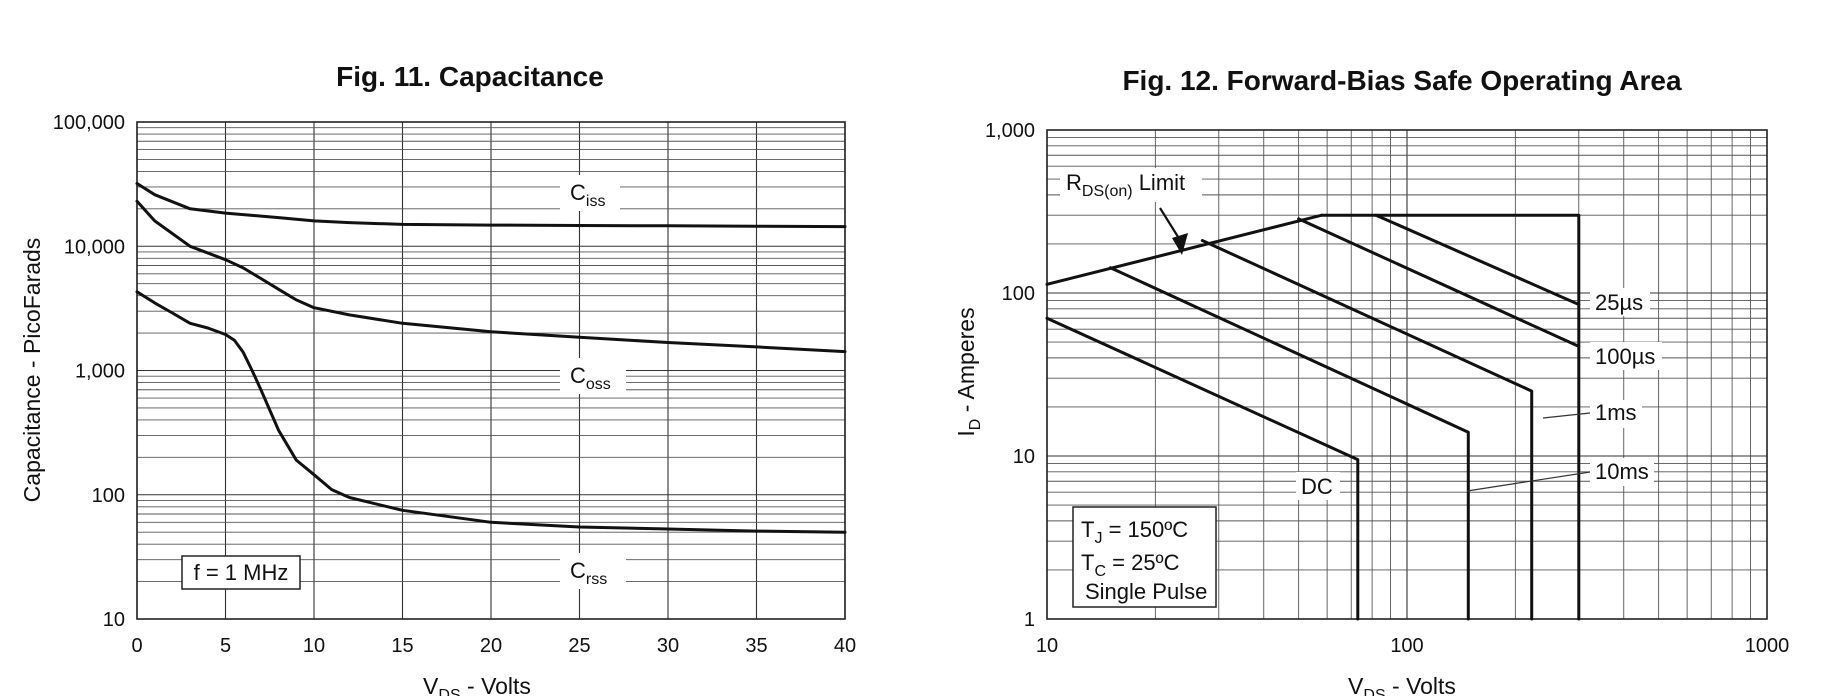 Image resolution: width=1832 pixels, height=696 pixels. Describe the element at coordinates (1616, 412) in the screenshot. I see `label-1ms: 1ms` at that location.